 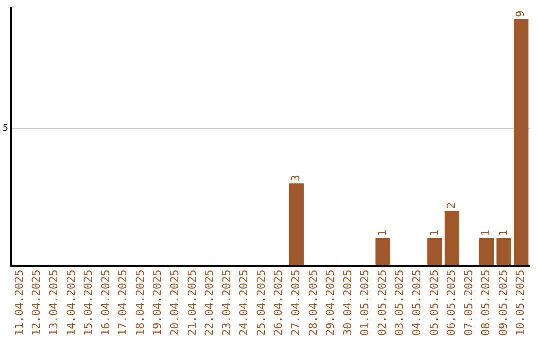 What do you see at coordinates (469, 303) in the screenshot?
I see `x-tick-label: 07.05.2025` at bounding box center [469, 303].